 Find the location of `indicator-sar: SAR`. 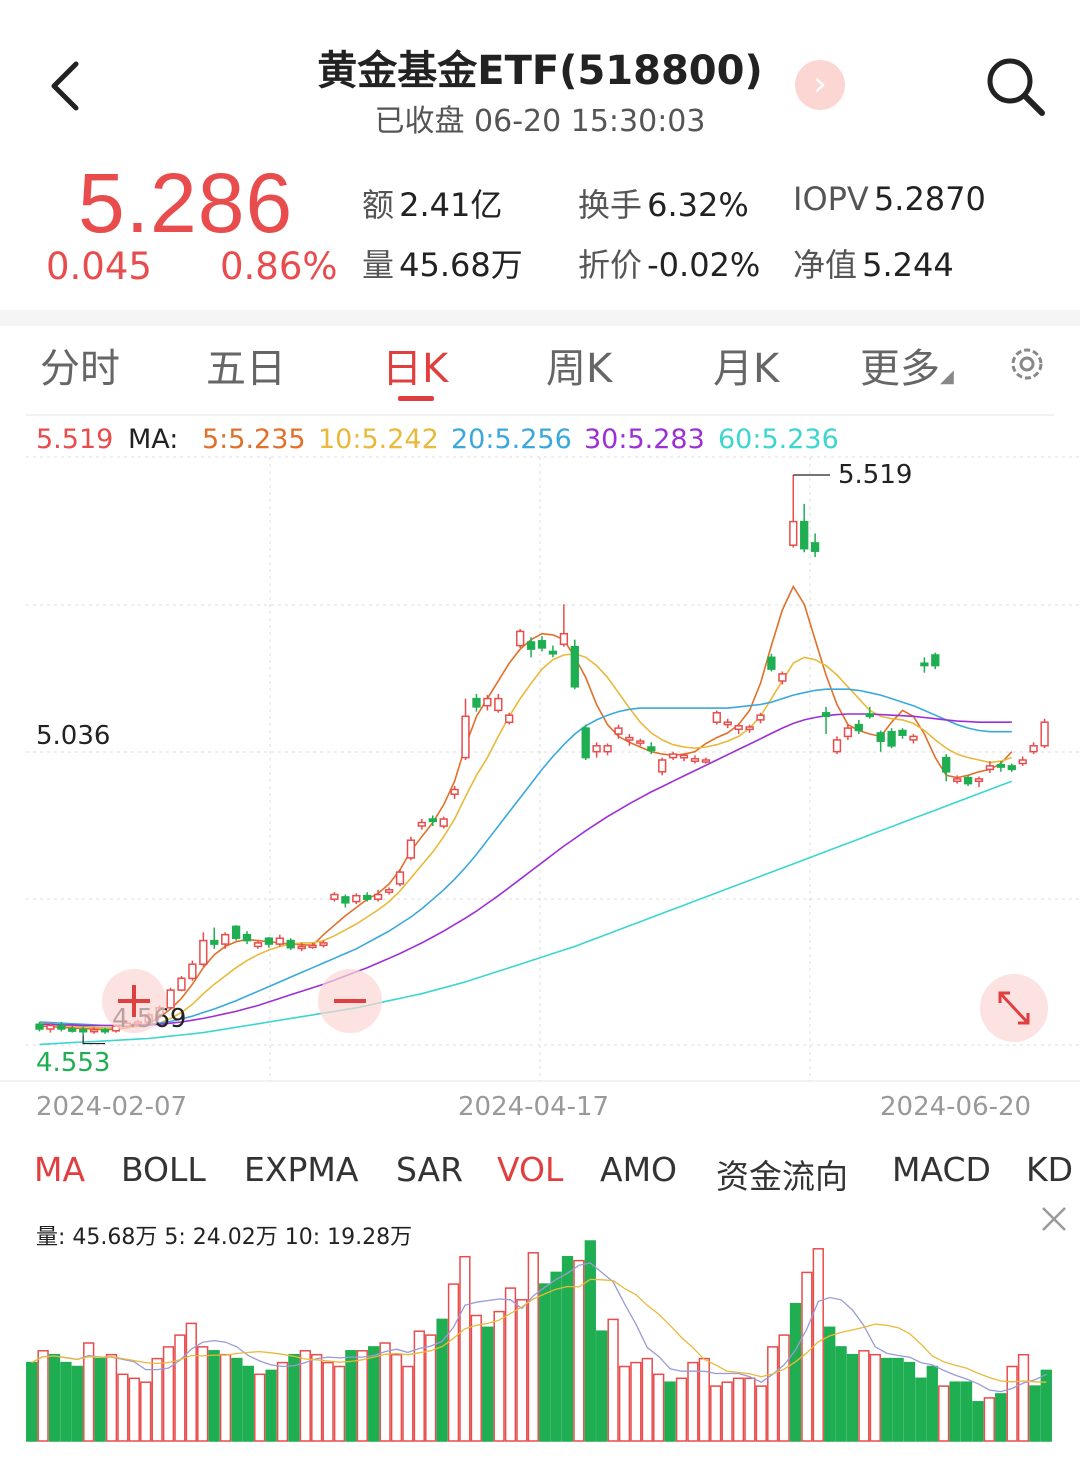

indicator-sar: SAR is located at coordinates (430, 1169).